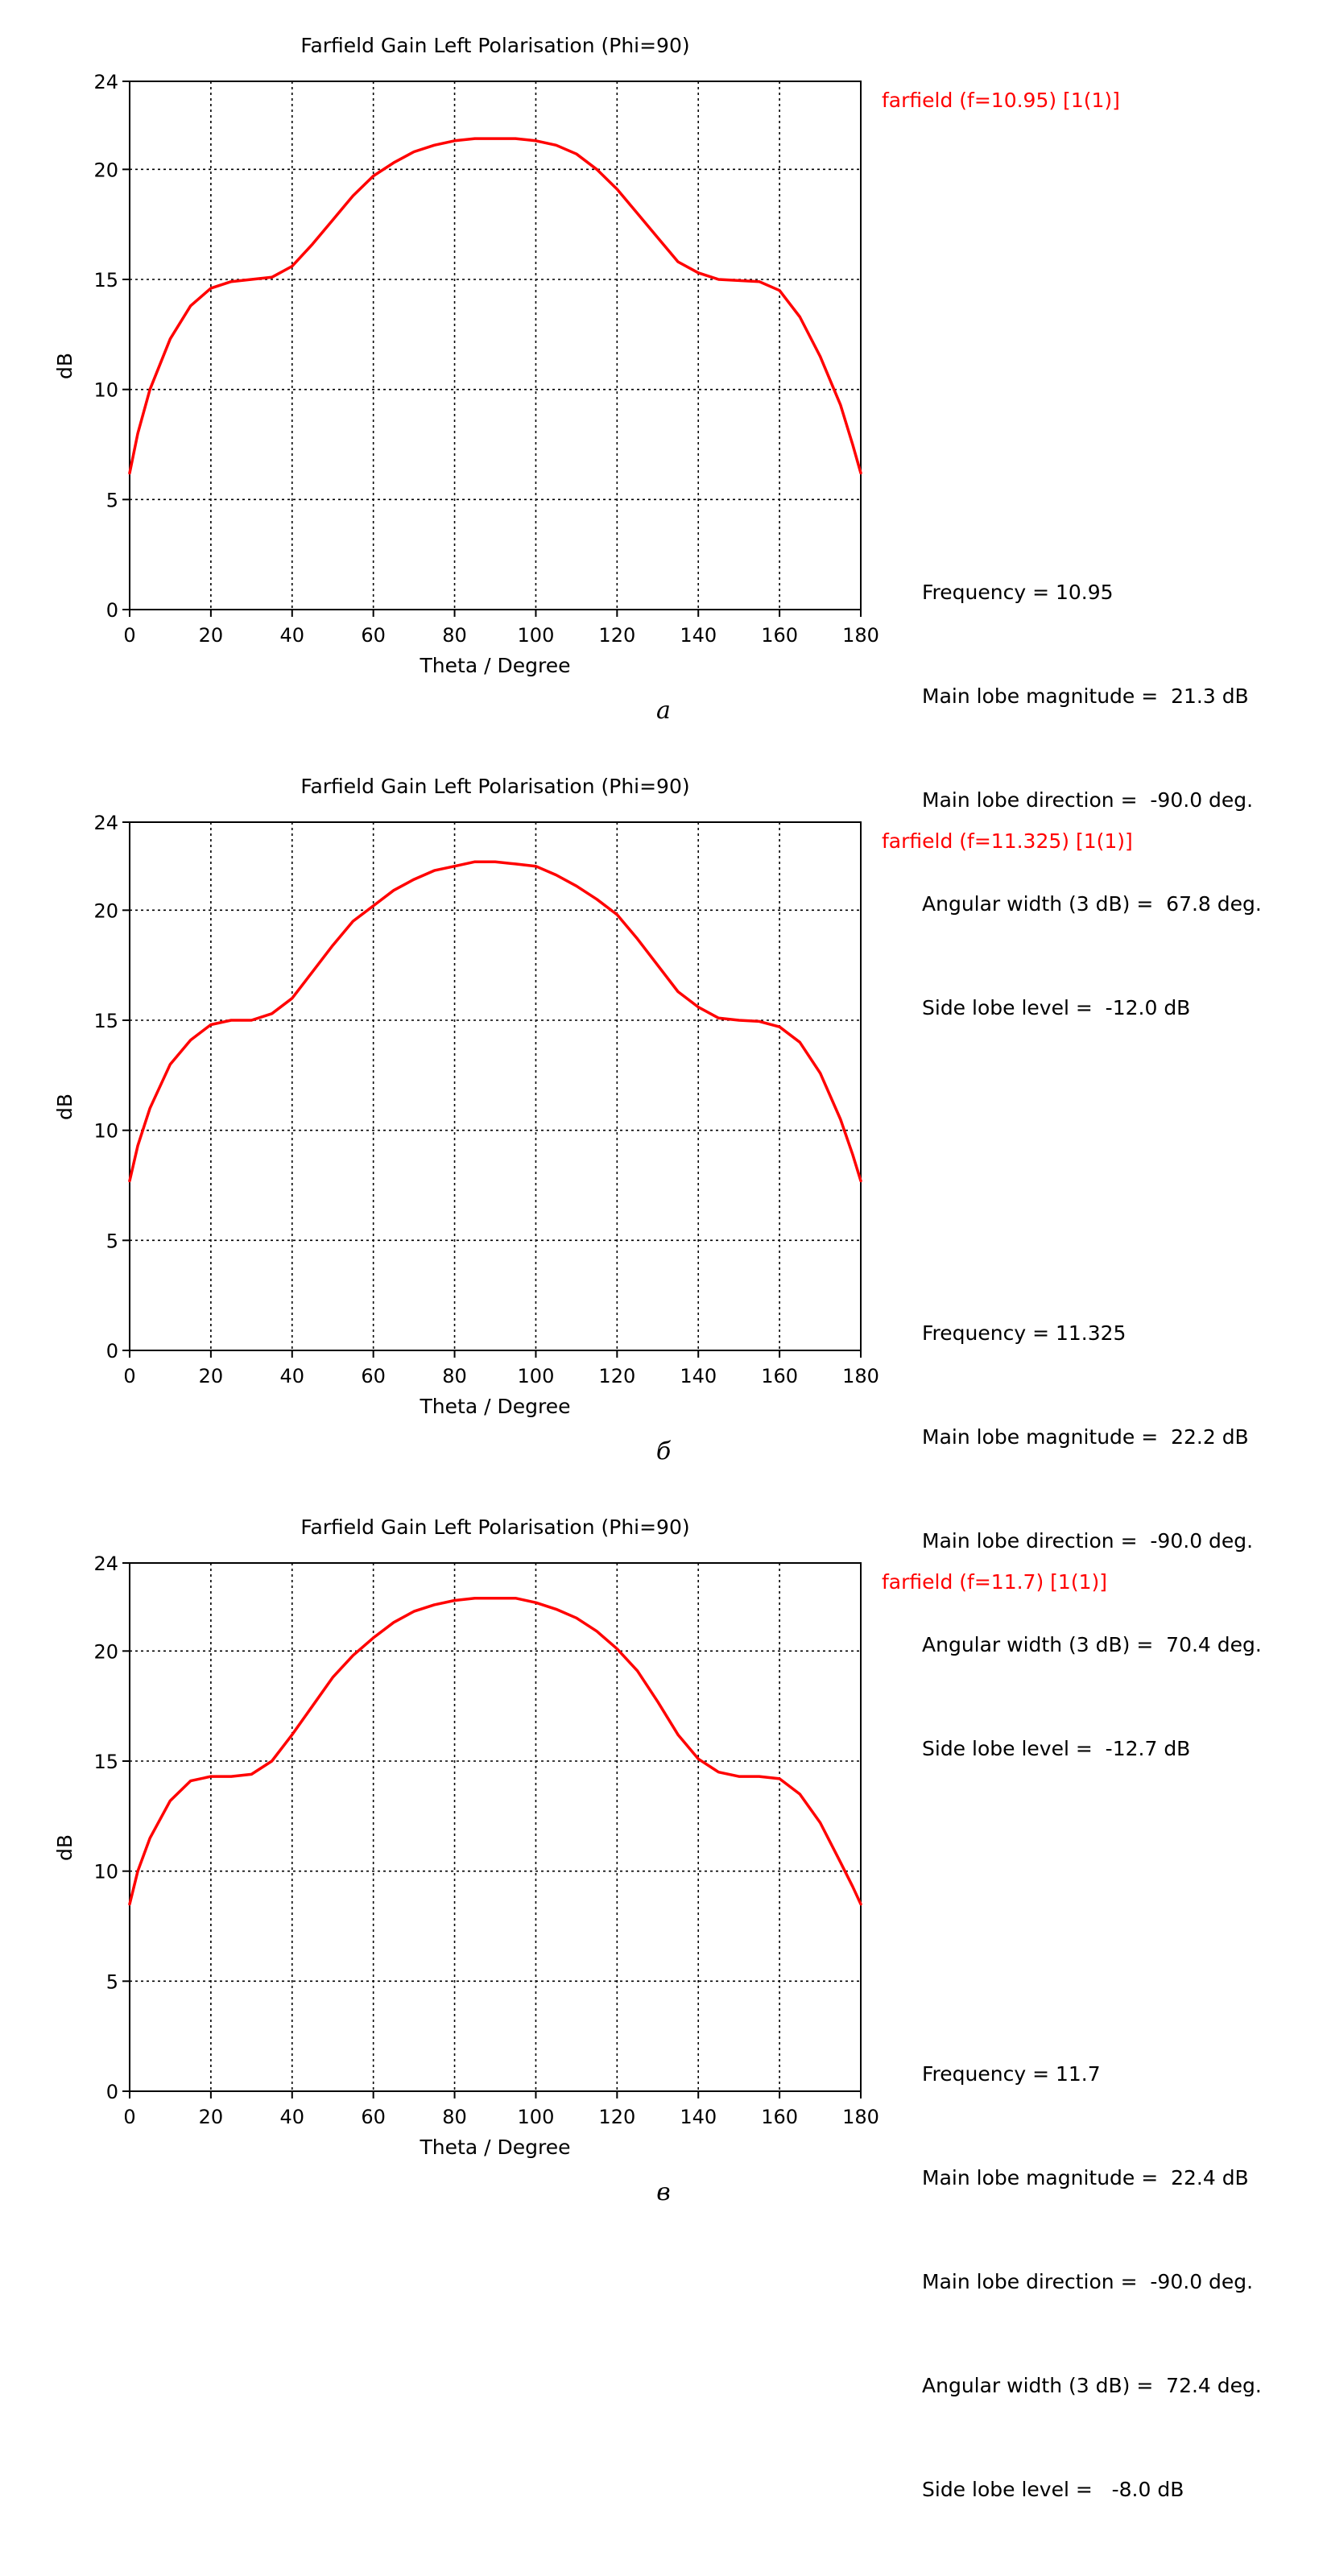 The image size is (1327, 2576). I want to click on stat-angular-width: Angular width (3 dB) = 72.4 deg., so click(1092, 2386).